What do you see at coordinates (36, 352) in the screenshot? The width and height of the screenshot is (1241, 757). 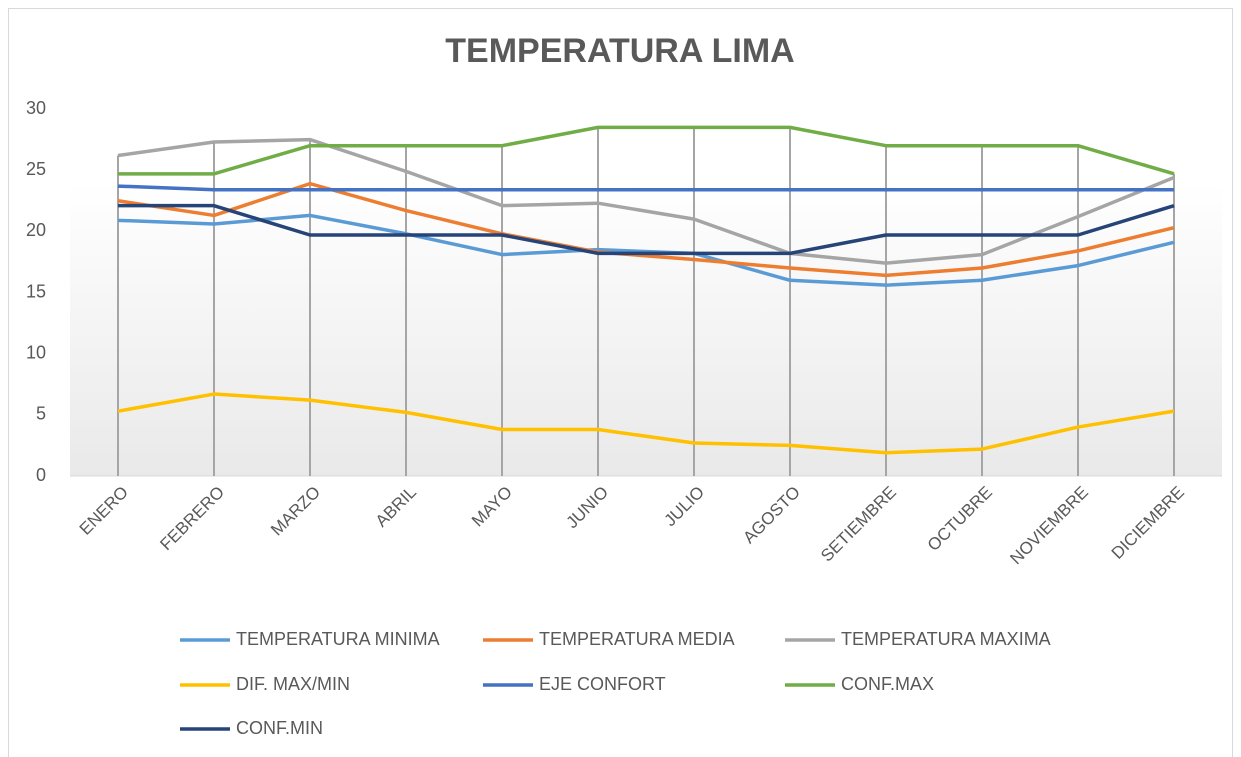 I see `y-tick-label: 10` at bounding box center [36, 352].